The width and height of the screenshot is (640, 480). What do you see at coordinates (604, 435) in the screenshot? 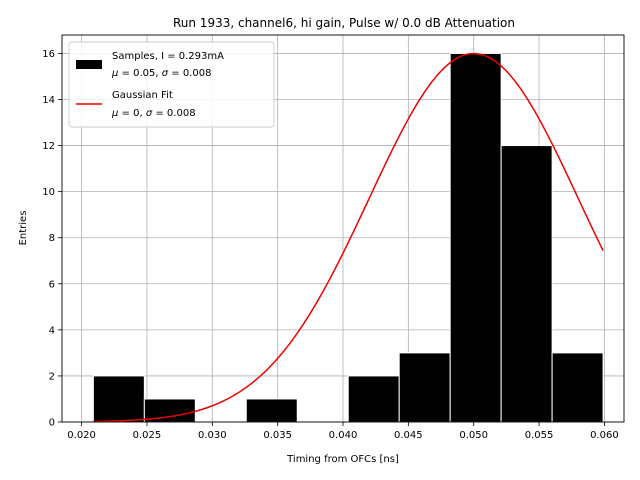
I see `x-tick-label: 0.060` at bounding box center [604, 435].